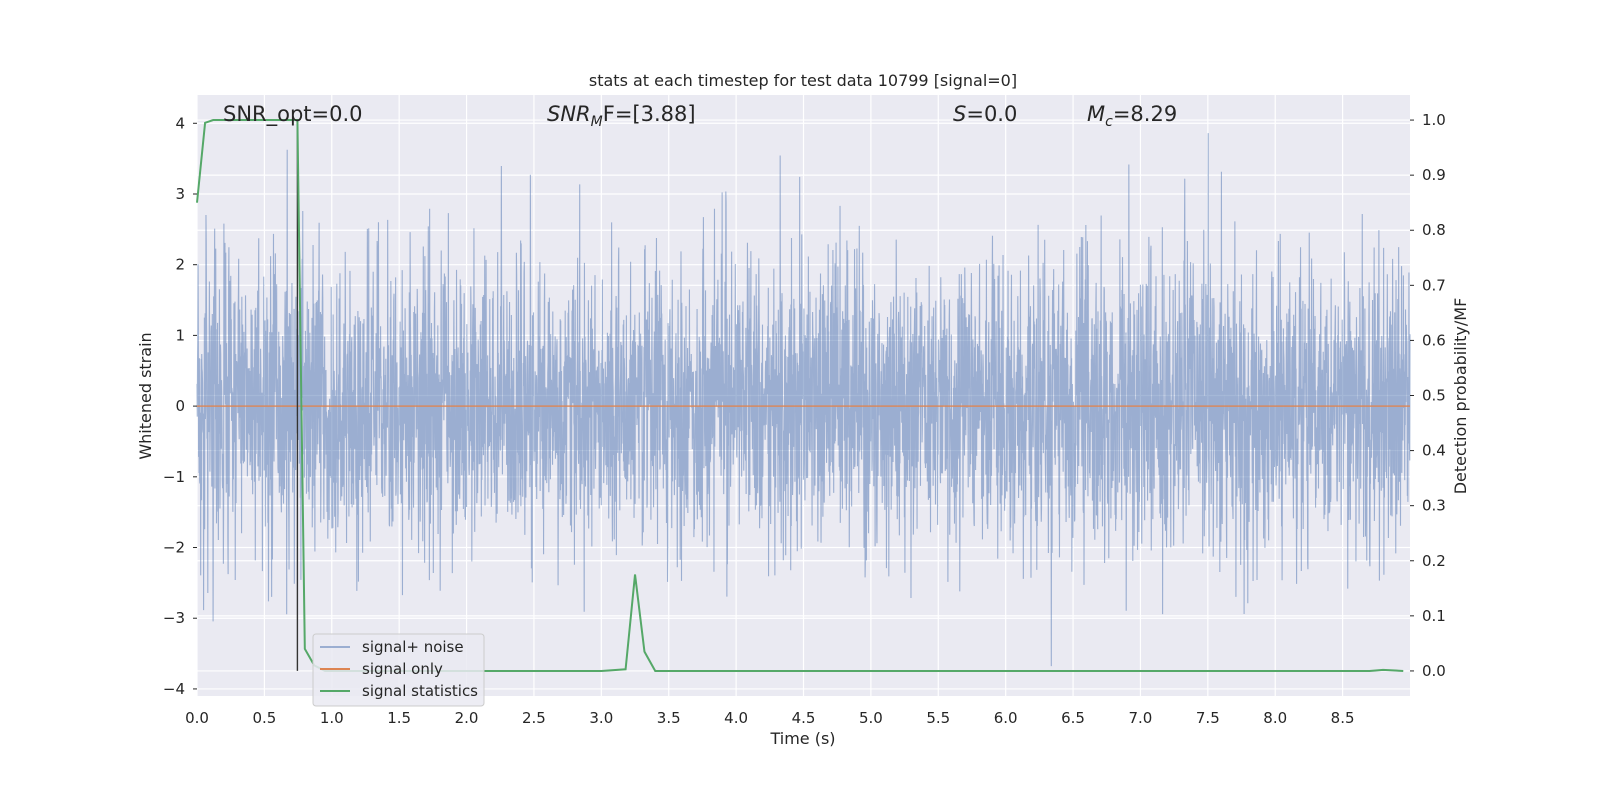 This screenshot has height=800, width=1600. I want to click on annotation-snr-mf: SNRMF=[3.88], so click(621, 116).